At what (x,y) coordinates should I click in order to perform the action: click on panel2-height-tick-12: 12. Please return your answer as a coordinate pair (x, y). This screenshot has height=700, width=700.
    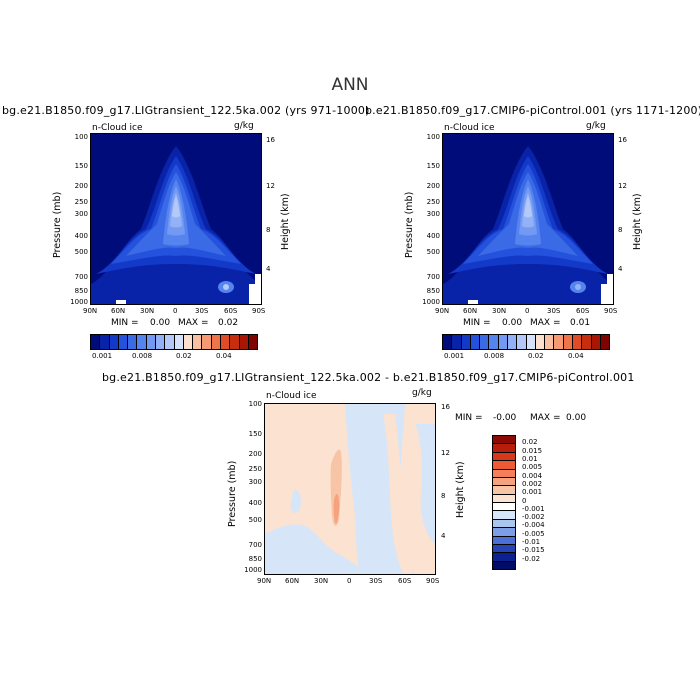
    Looking at the image, I should click on (622, 186).